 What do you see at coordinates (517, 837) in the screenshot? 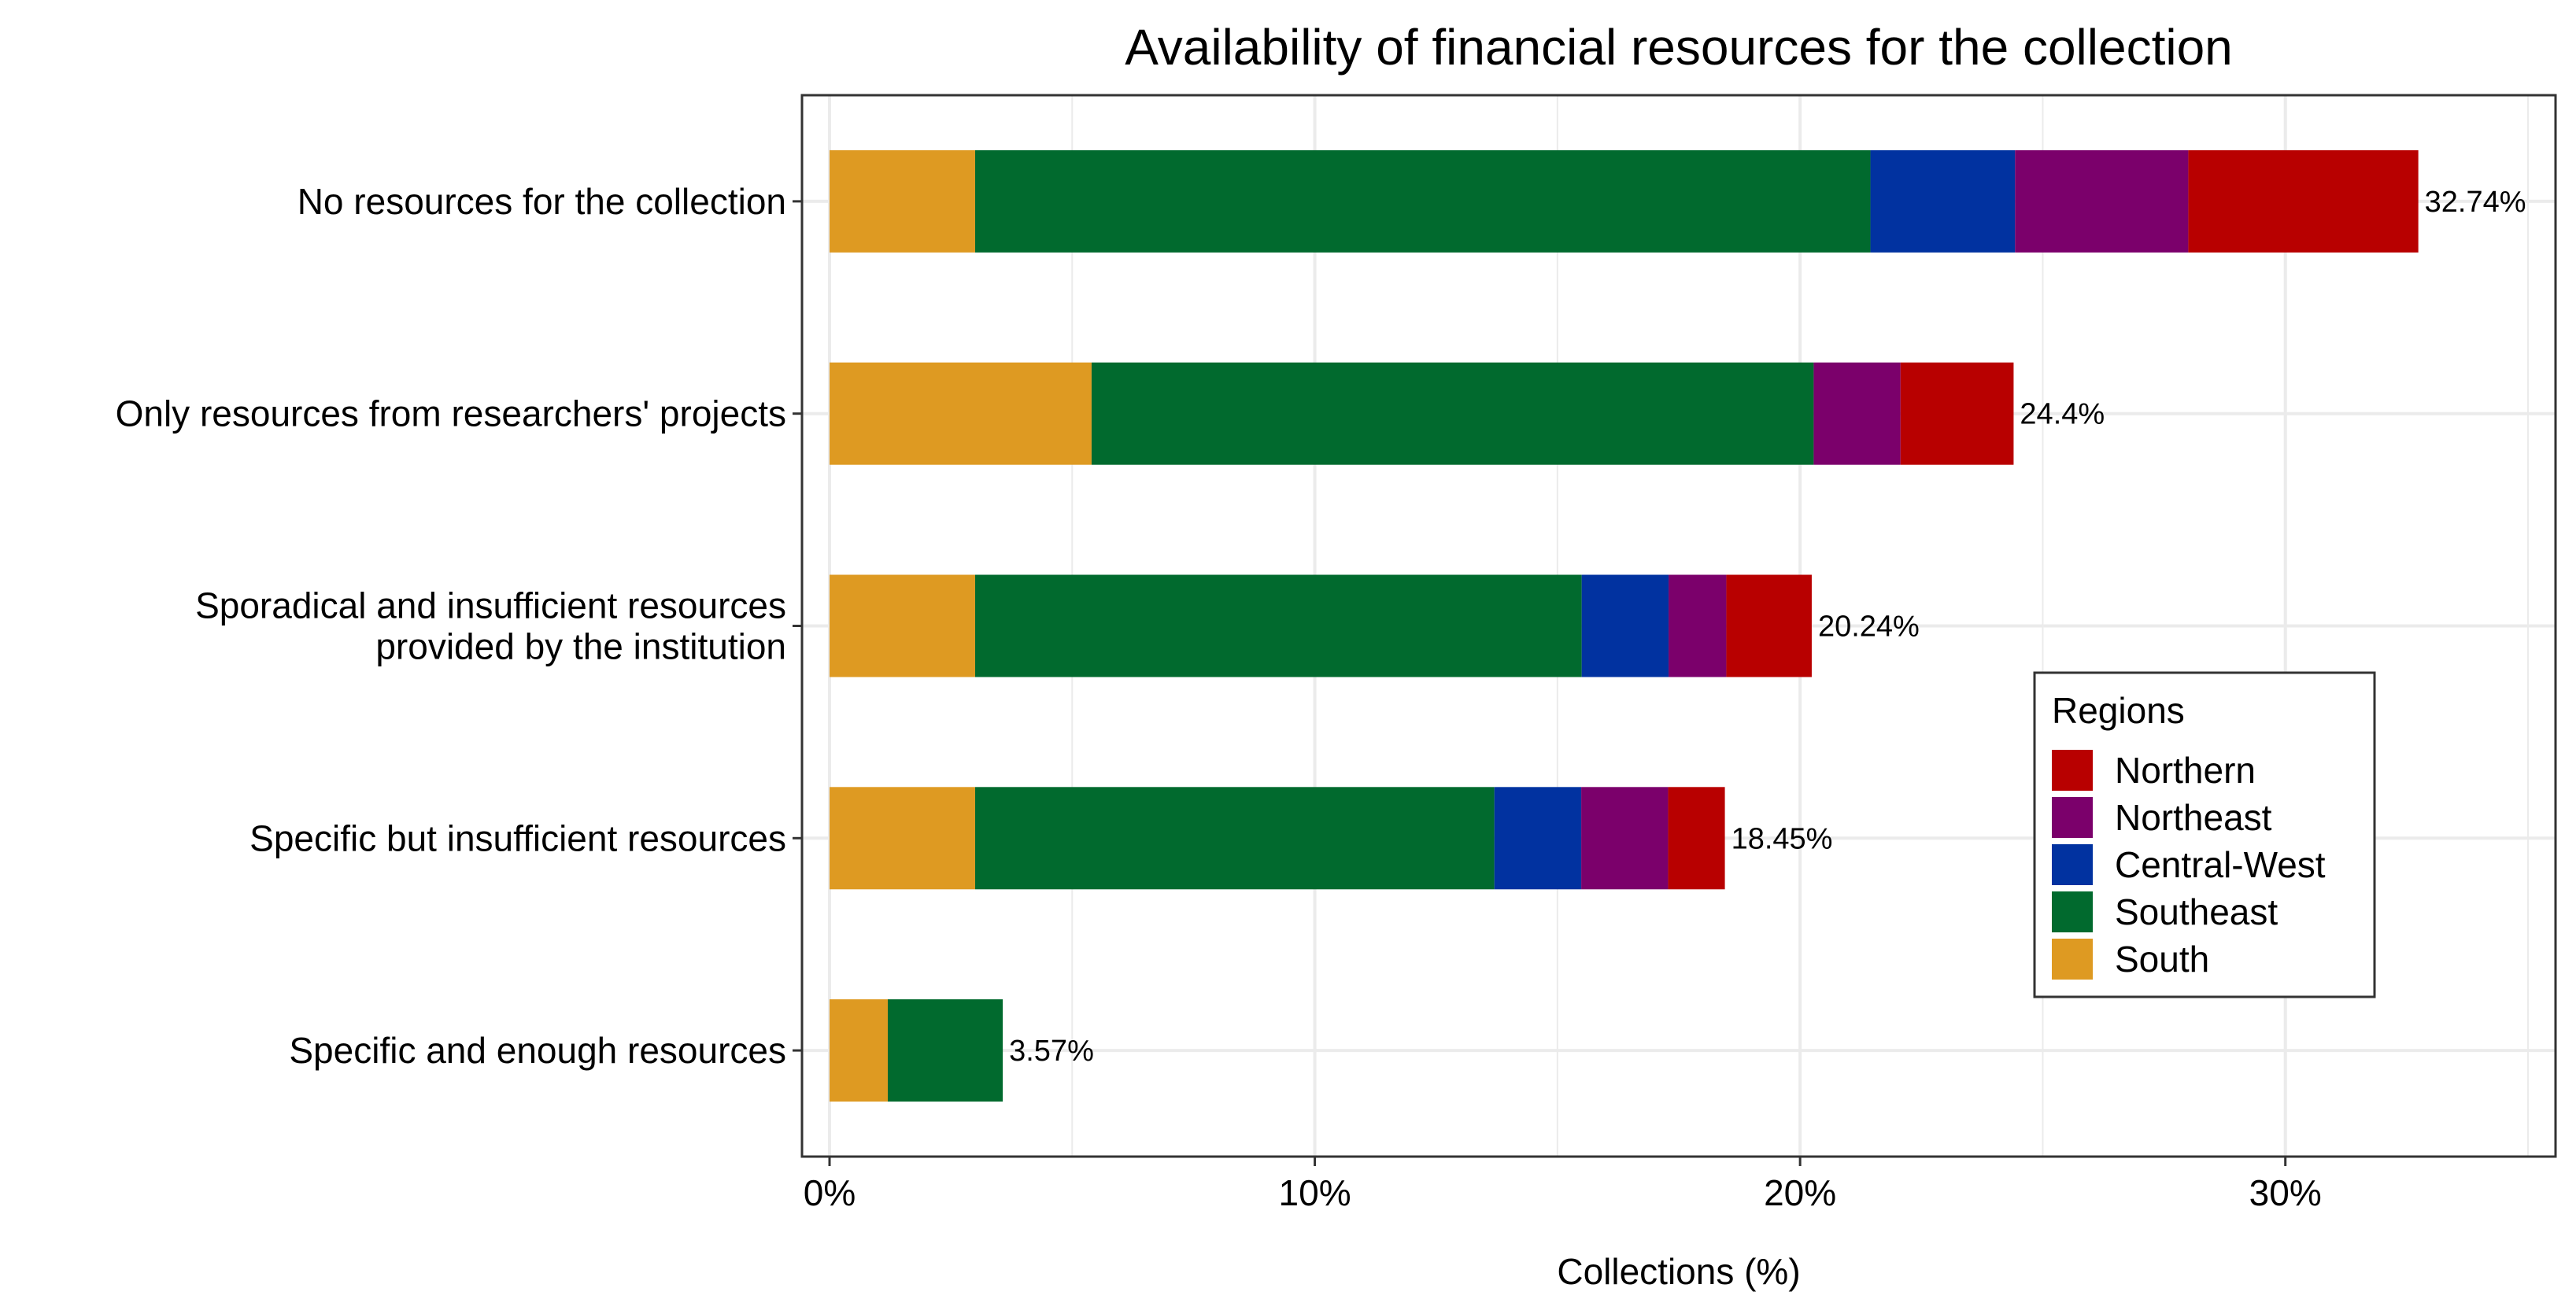
I see `y-axis-category-label: Specific but insufficient resources` at bounding box center [517, 837].